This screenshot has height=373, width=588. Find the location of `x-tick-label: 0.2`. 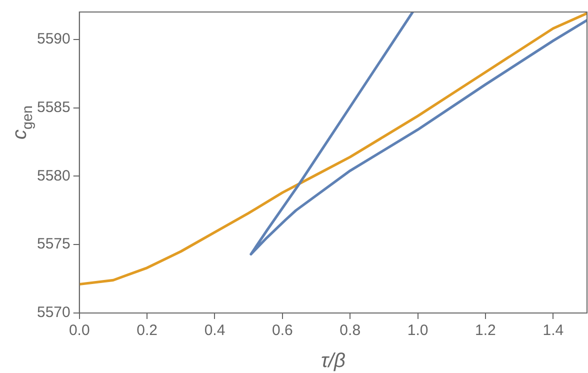

x-tick-label: 0.2 is located at coordinates (147, 331).